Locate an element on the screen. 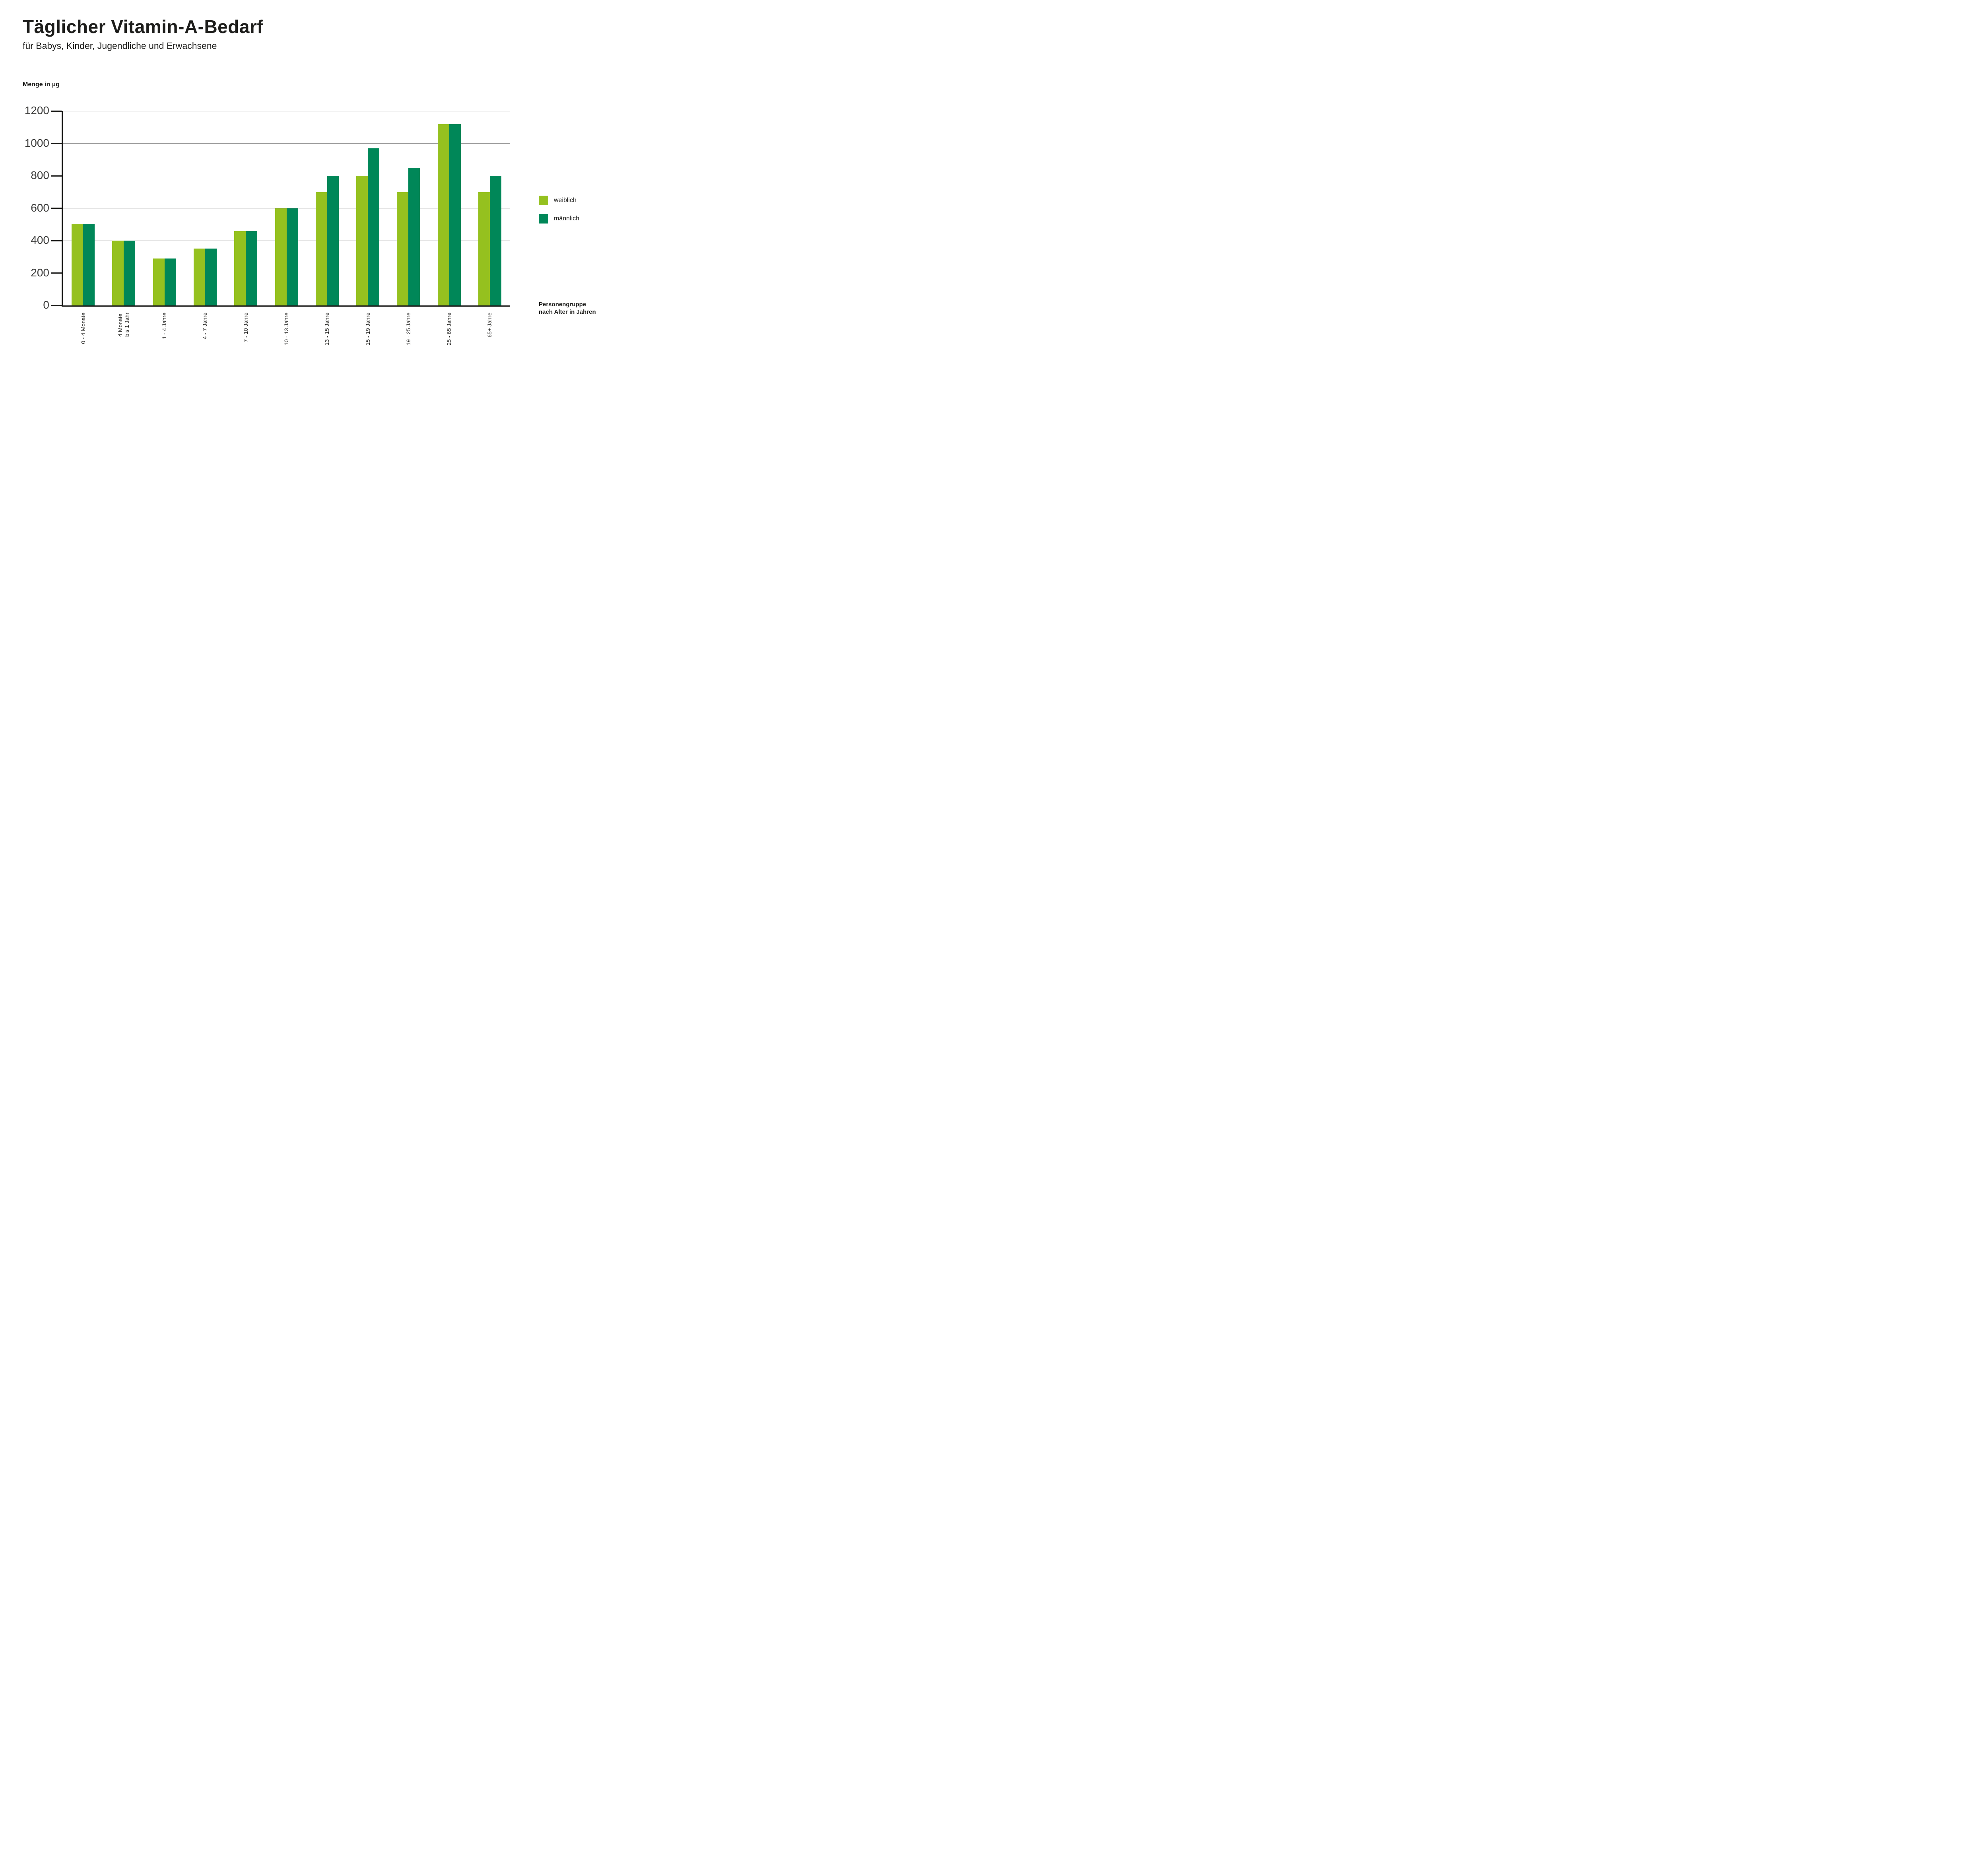  bar-männlich-5 is located at coordinates (252, 268).